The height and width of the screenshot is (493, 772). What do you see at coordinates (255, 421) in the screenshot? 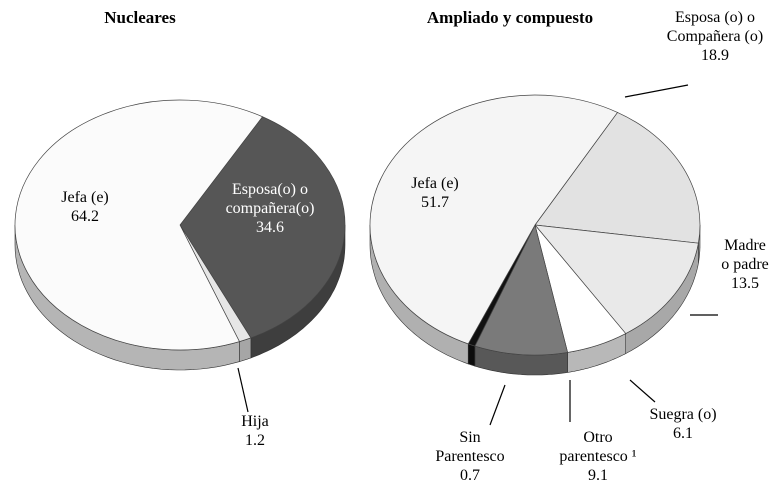
I see `slice-label: Hija` at bounding box center [255, 421].